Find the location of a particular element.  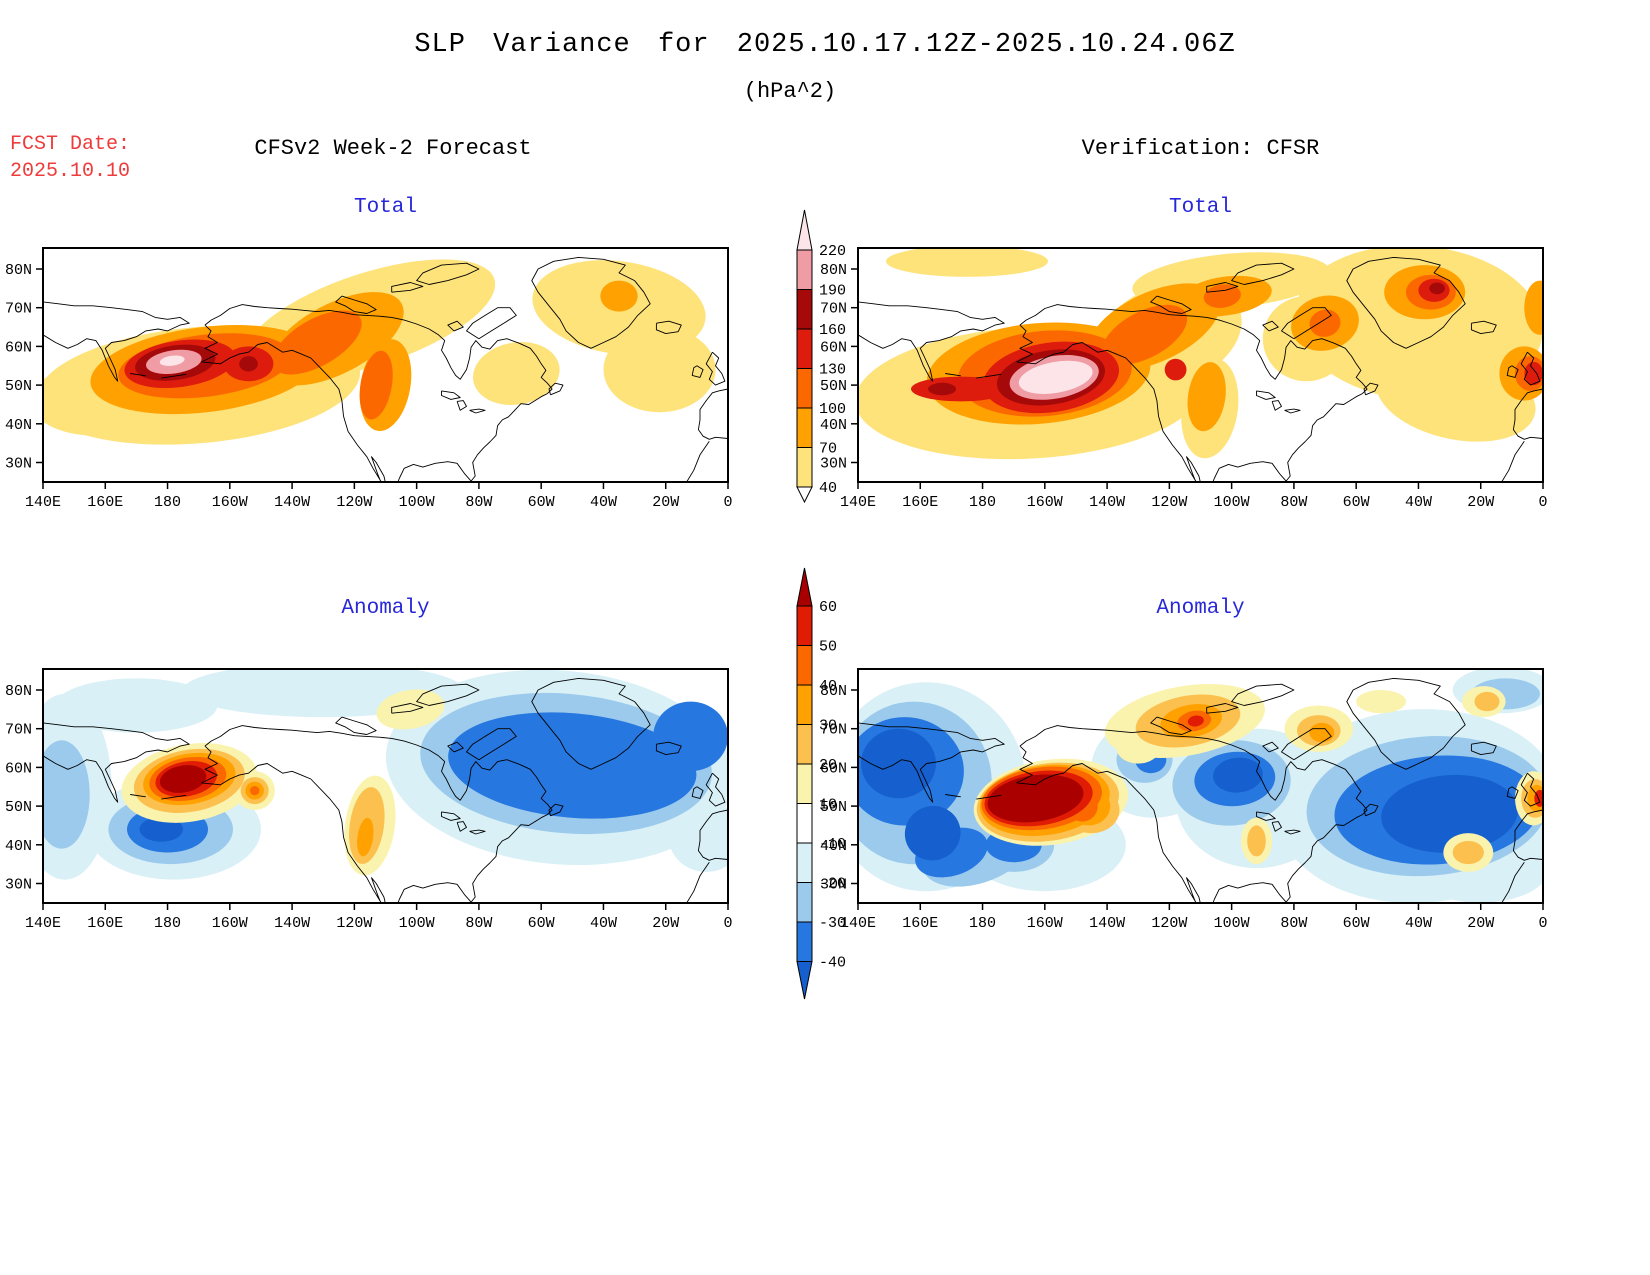

svg-text: 130 is located at coordinates (832, 370).